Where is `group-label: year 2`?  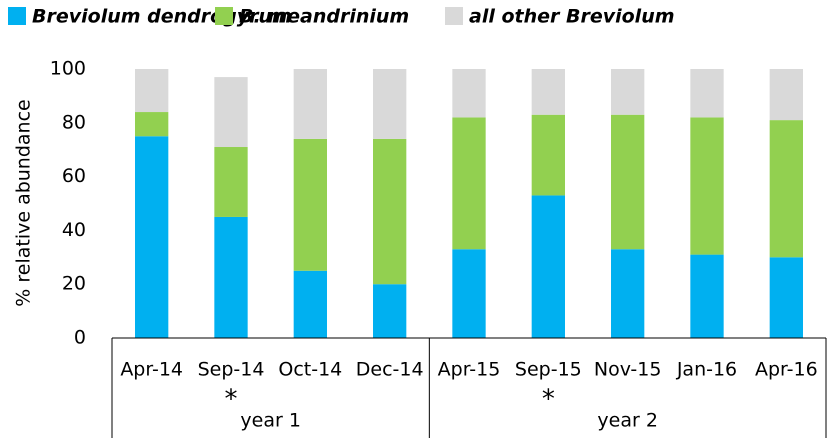 group-label: year 2 is located at coordinates (627, 421).